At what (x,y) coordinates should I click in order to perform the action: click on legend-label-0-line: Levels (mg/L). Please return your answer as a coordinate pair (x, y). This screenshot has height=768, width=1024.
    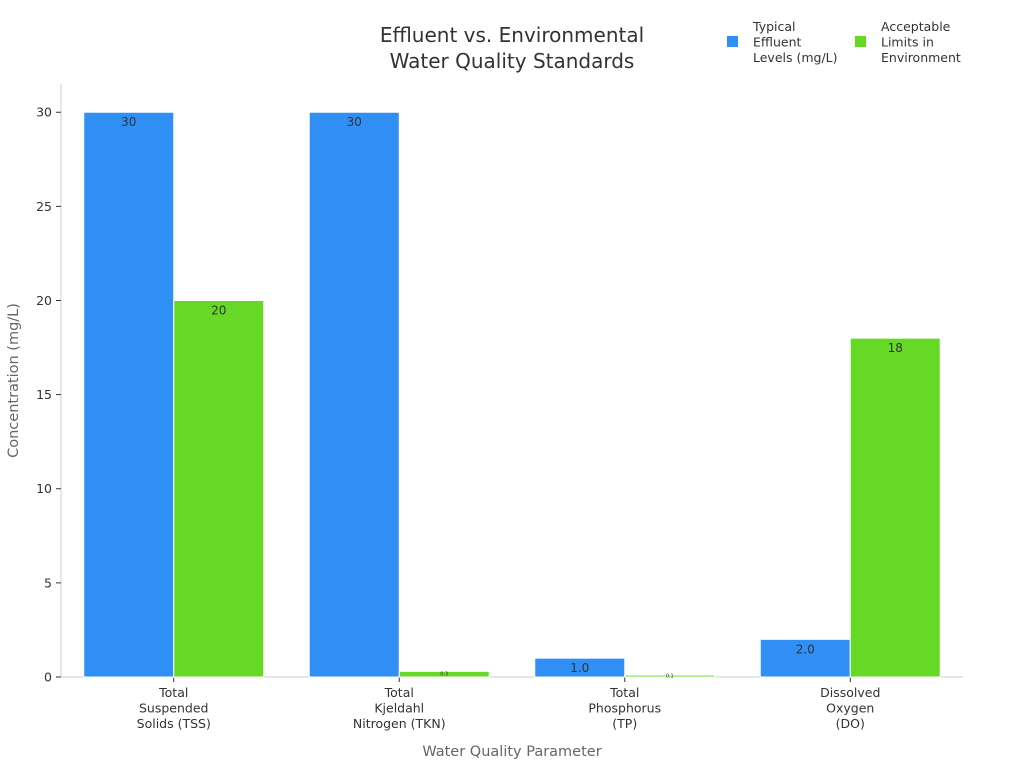
    Looking at the image, I should click on (795, 57).